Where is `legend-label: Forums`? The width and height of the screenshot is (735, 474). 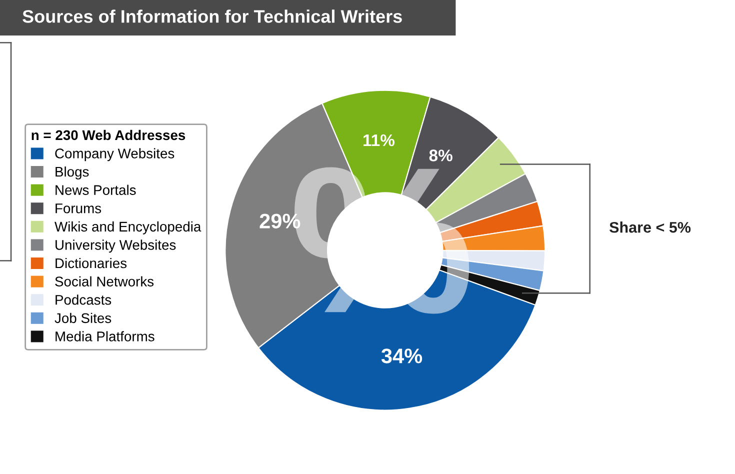
legend-label: Forums is located at coordinates (79, 209).